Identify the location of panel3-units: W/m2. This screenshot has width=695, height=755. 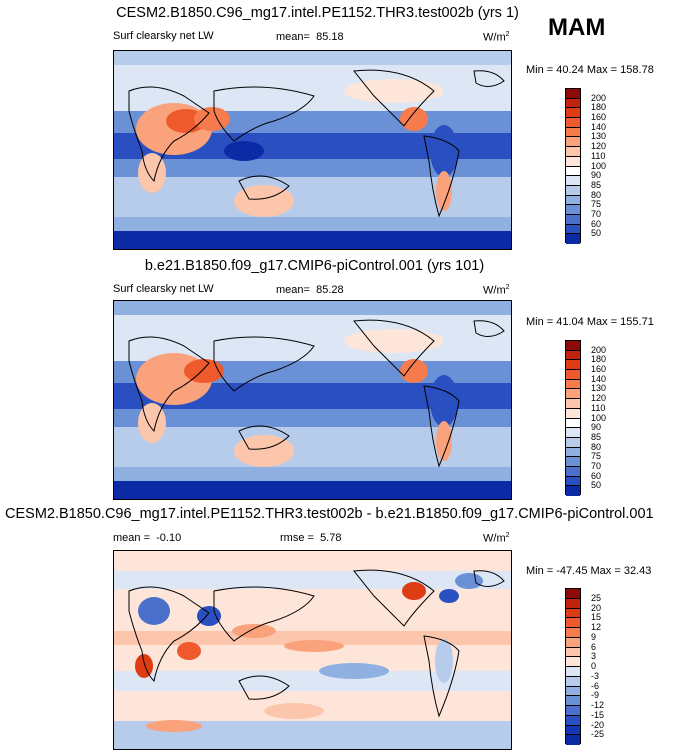
(496, 538).